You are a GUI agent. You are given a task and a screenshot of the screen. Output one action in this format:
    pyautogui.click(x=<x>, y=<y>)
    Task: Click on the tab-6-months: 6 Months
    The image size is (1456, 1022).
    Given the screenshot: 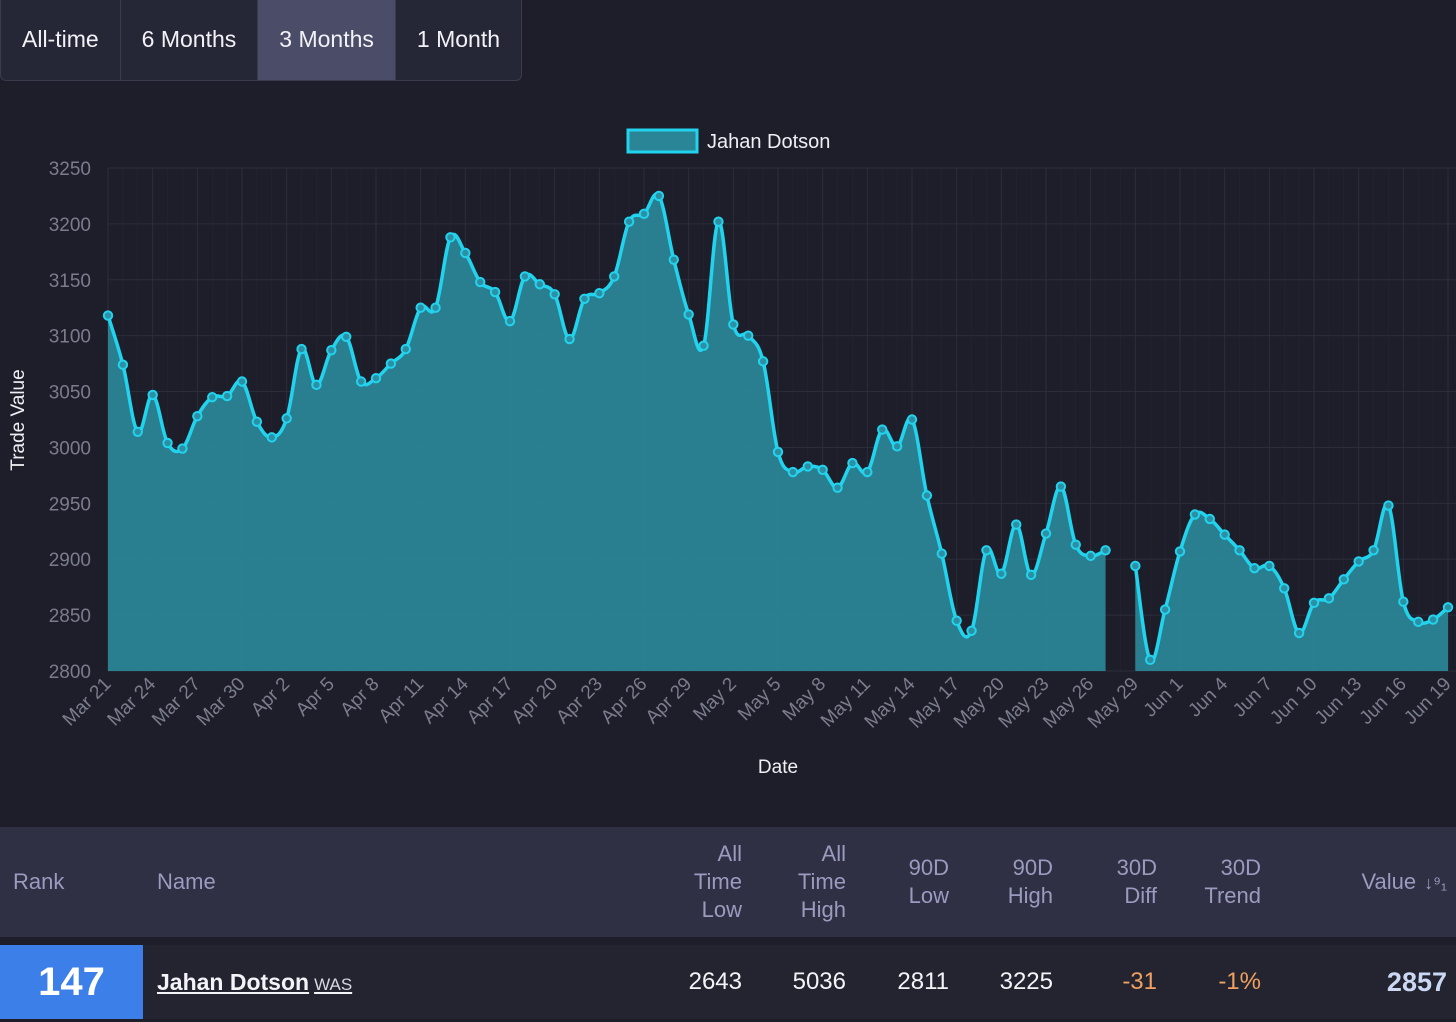 What is the action you would take?
    pyautogui.click(x=190, y=40)
    